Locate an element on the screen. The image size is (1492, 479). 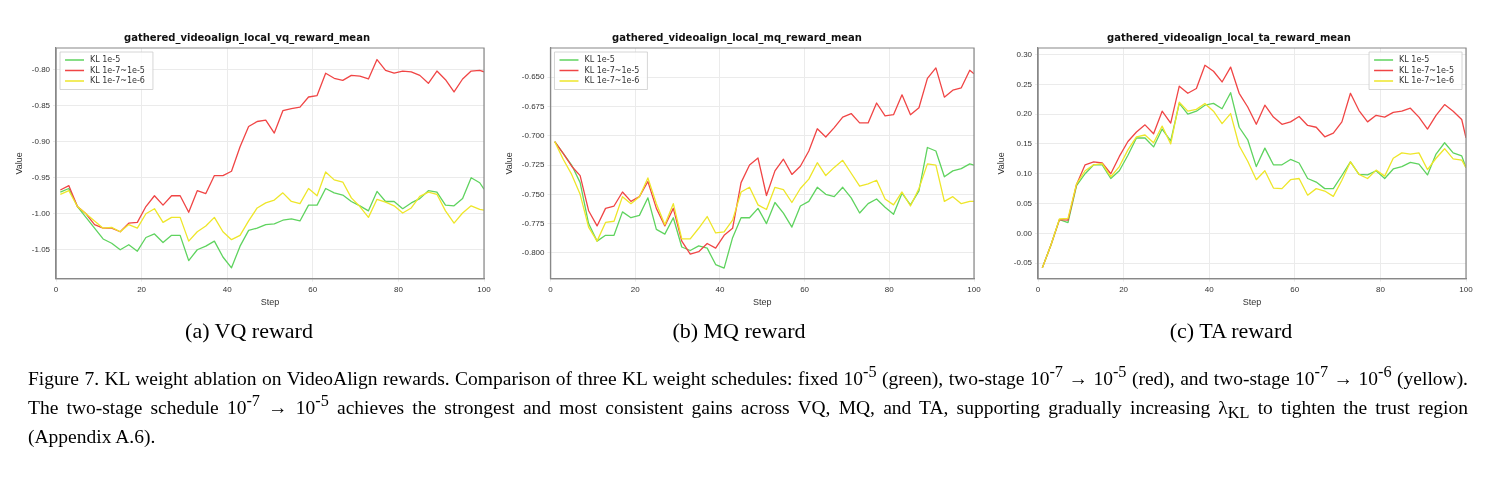
y-tick-label: -0.650 is located at coordinates (533, 77).